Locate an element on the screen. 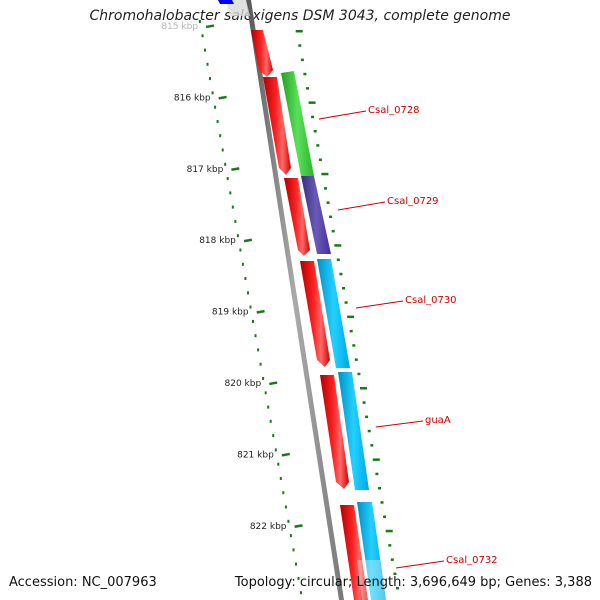 Image resolution: width=600 pixels, height=600 pixels. ruler-label: 815 kbp is located at coordinates (179, 27).